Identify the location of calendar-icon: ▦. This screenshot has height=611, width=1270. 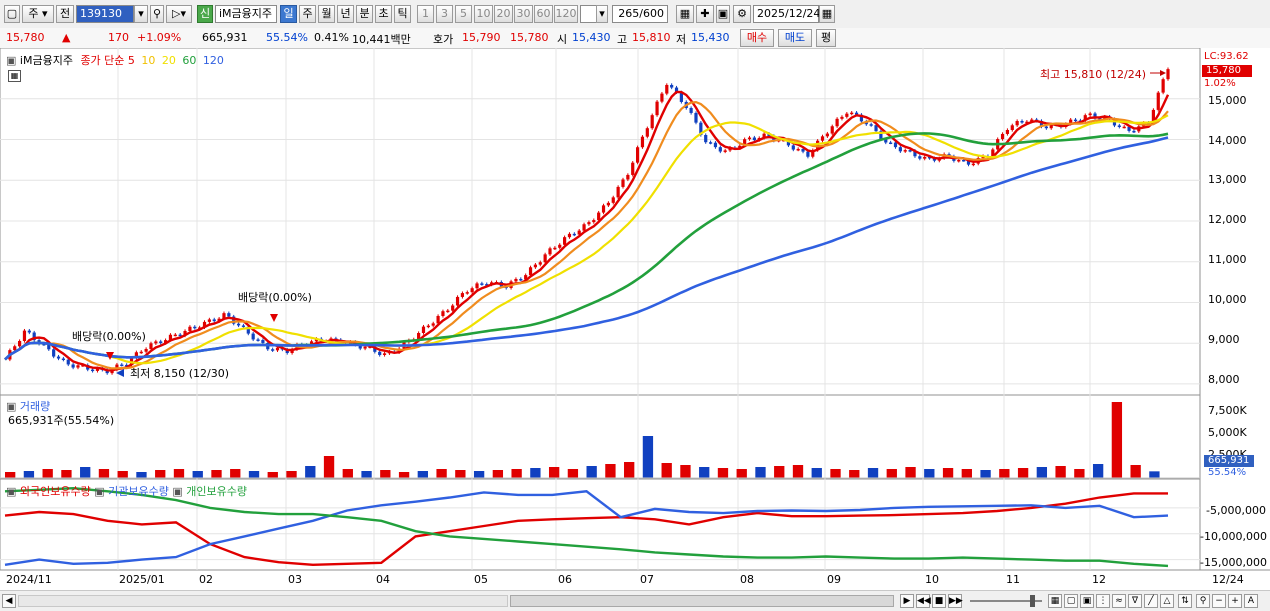
(827, 14).